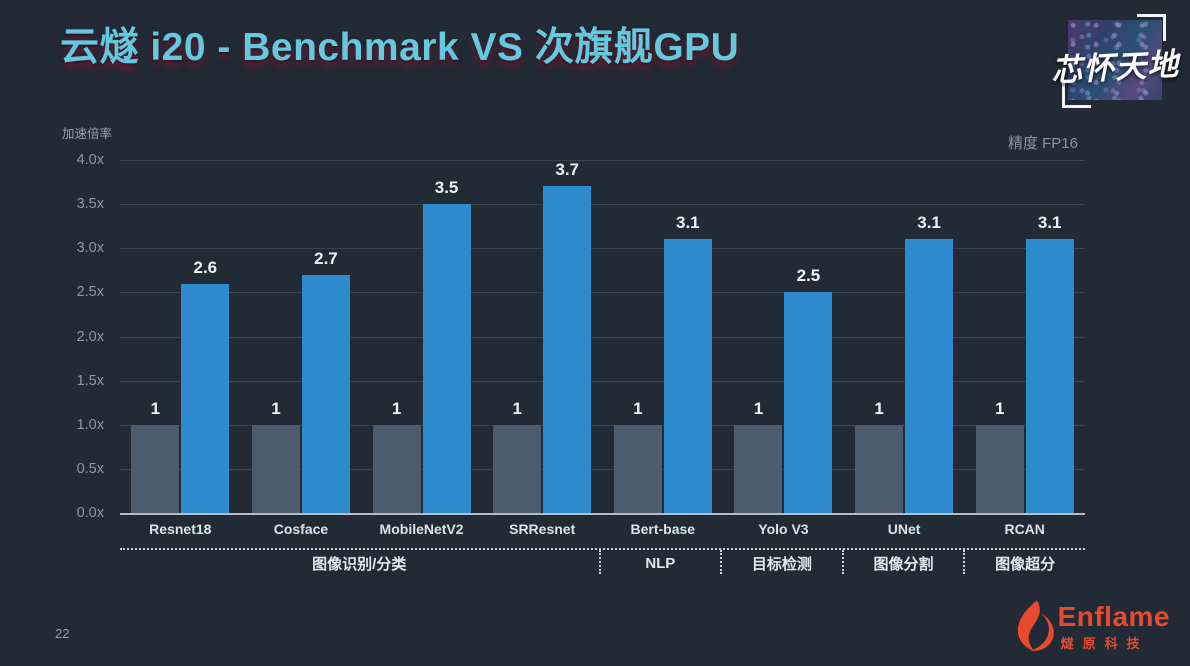 Image resolution: width=1190 pixels, height=666 pixels. I want to click on y-tick-label: 2.0x, so click(90, 336).